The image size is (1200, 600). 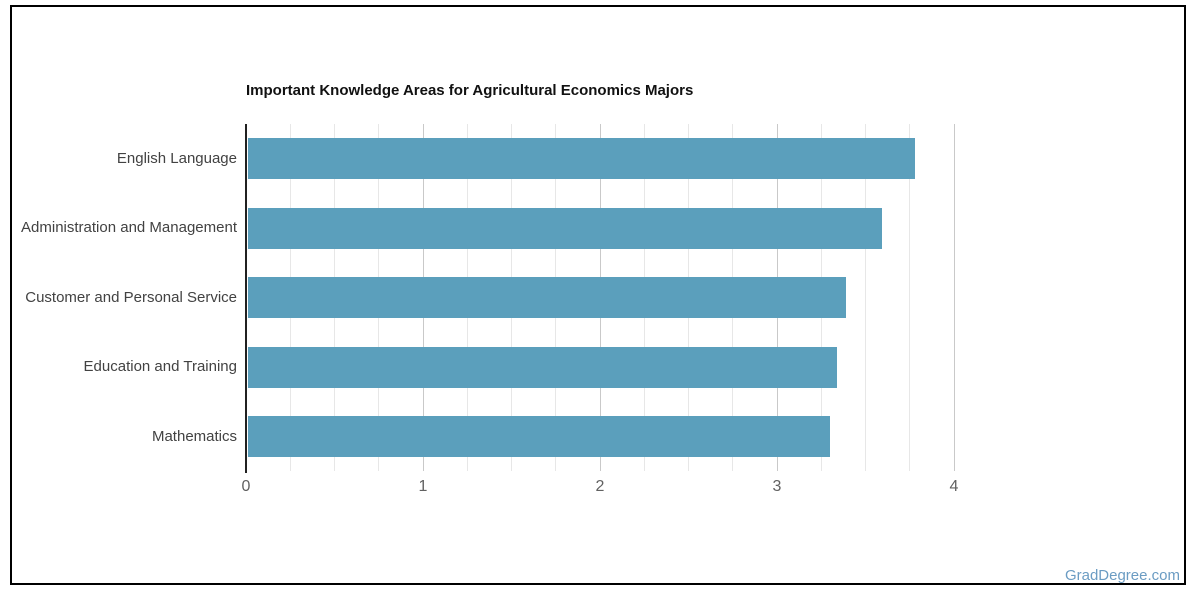 I want to click on category-label-mathematics: Mathematics, so click(x=194, y=436).